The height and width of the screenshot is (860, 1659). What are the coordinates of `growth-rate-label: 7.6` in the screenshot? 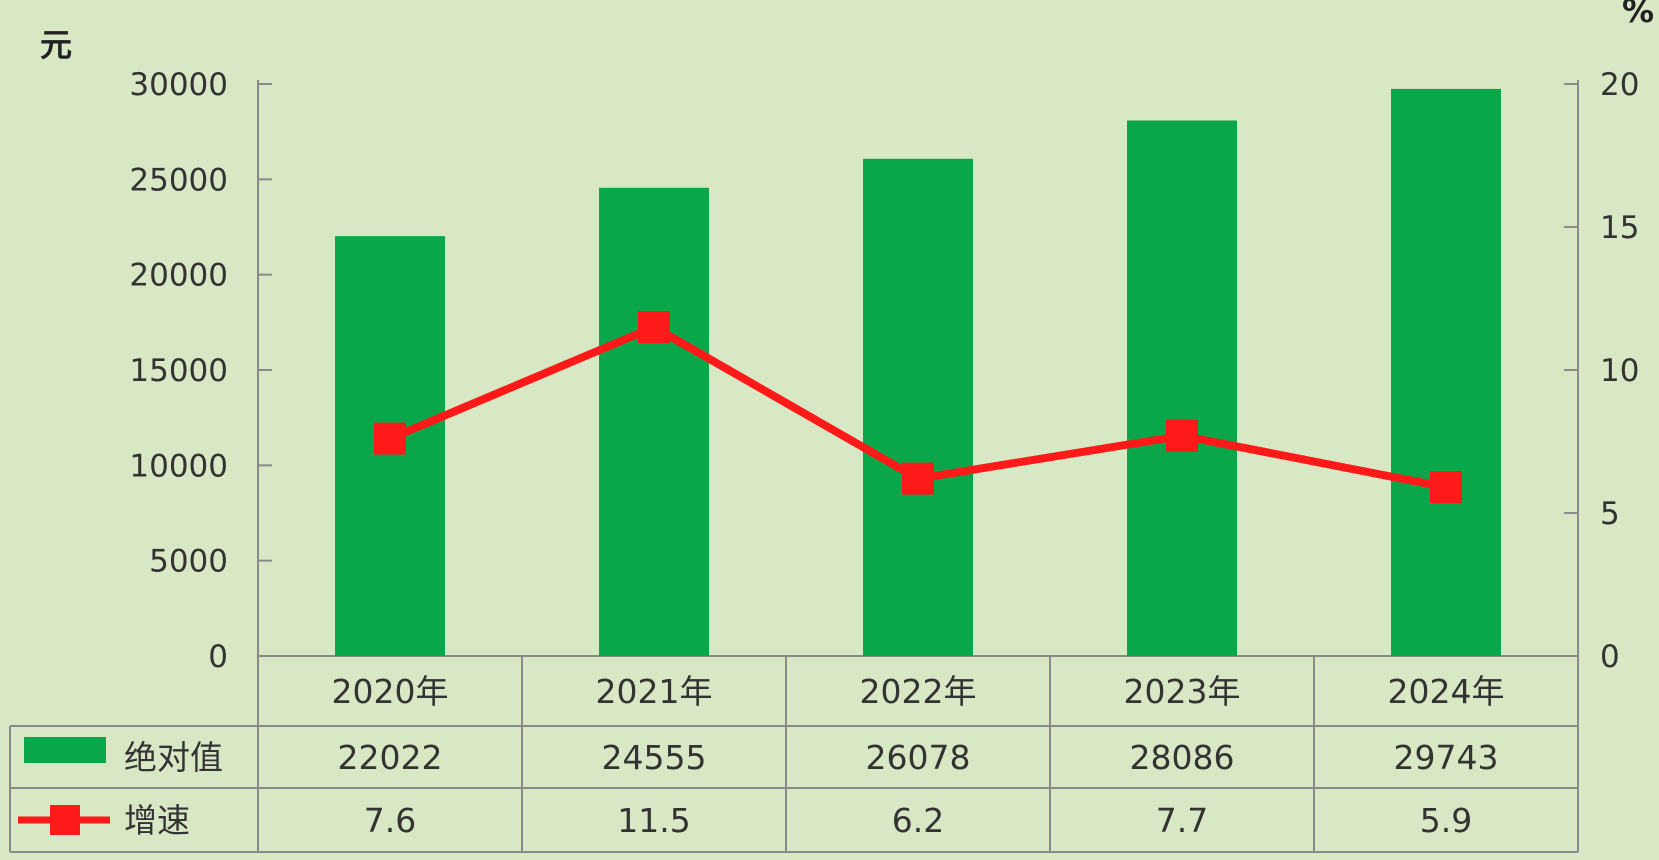 It's located at (390, 820).